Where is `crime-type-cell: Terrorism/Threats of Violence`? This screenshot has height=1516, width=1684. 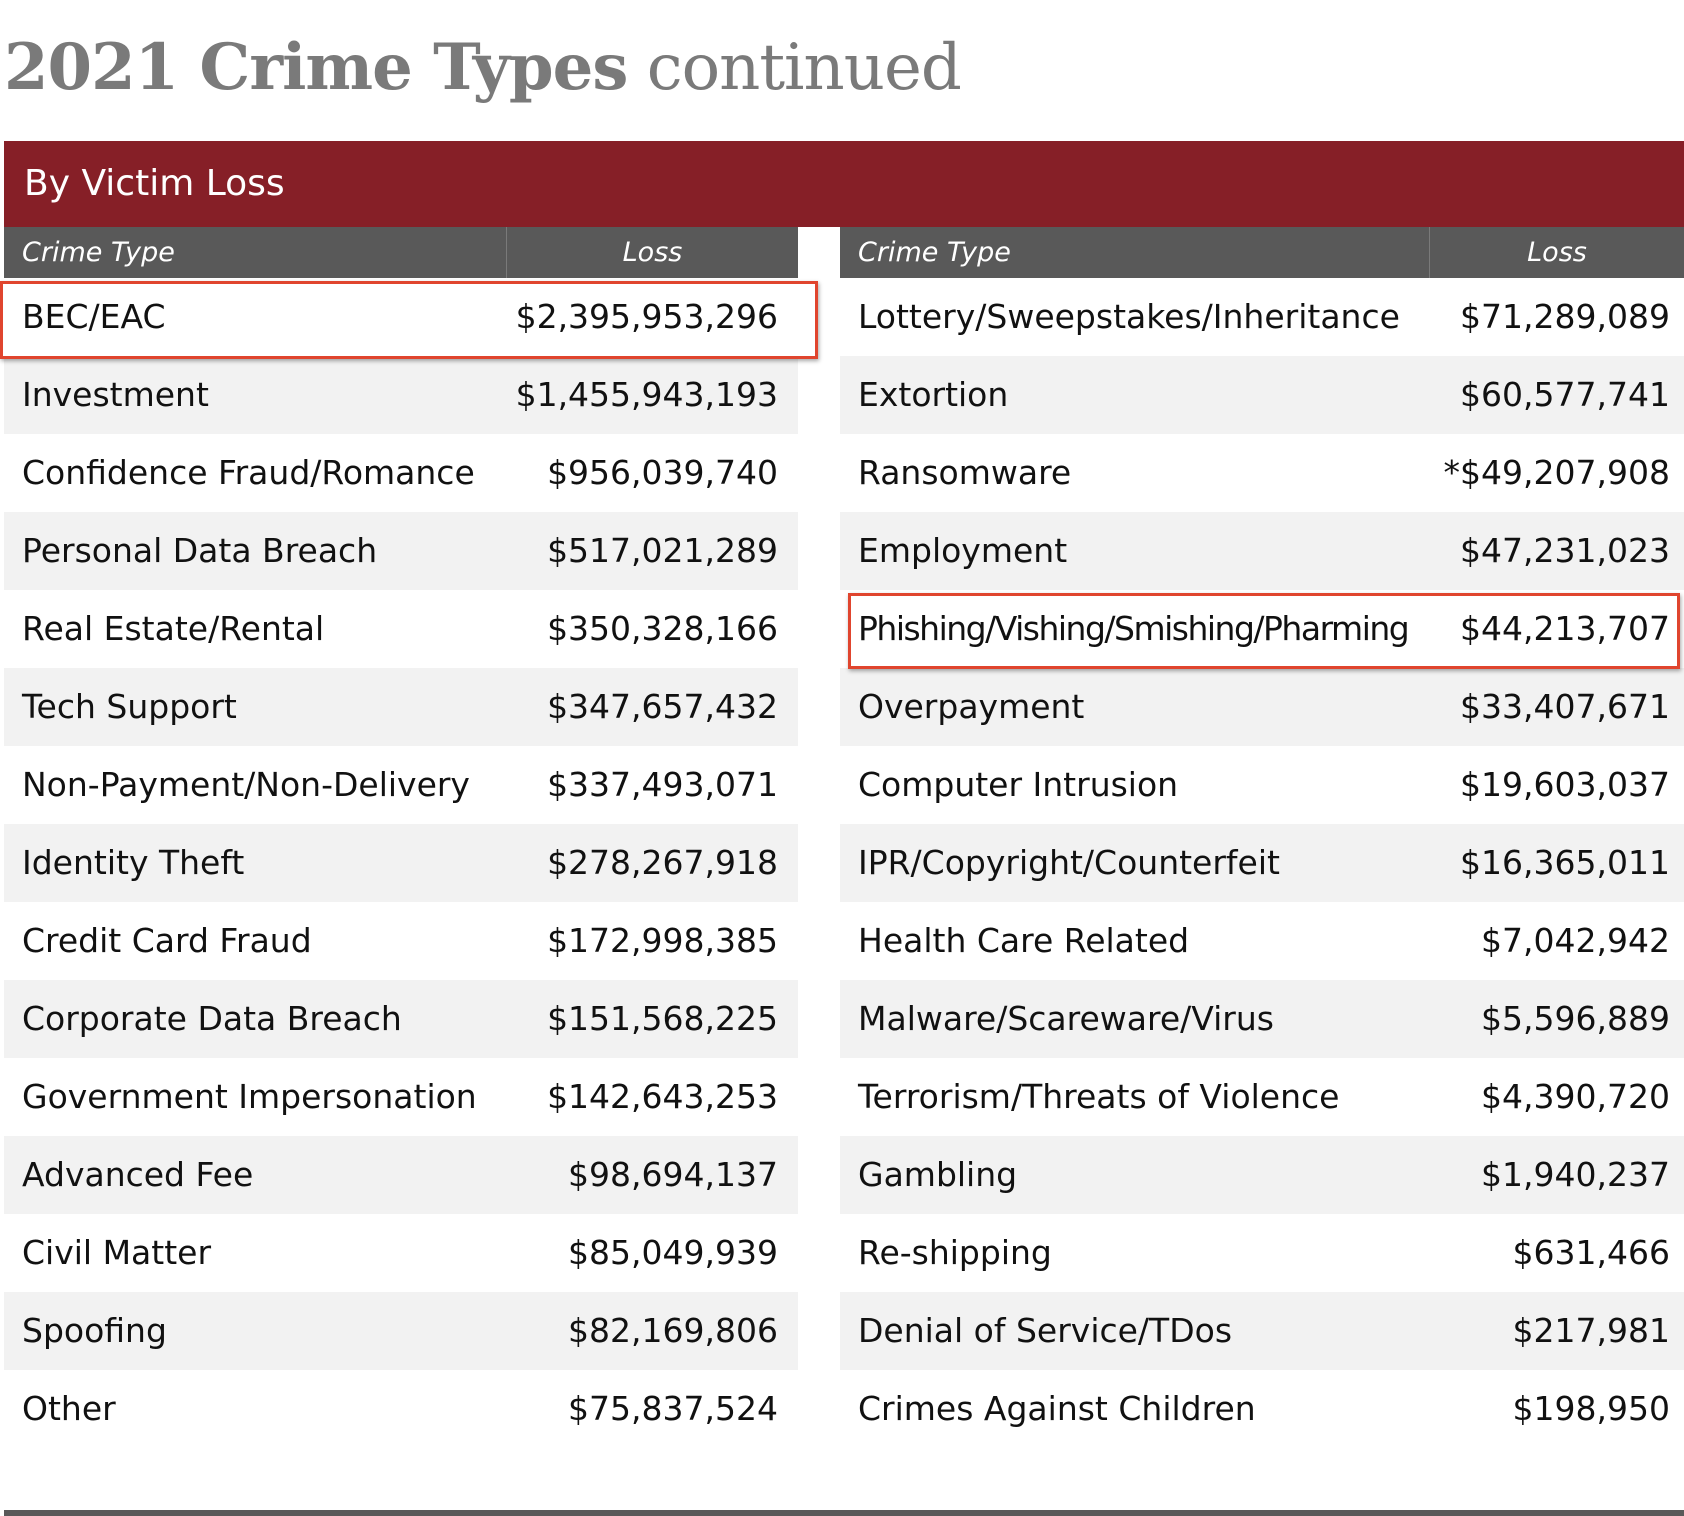 crime-type-cell: Terrorism/Threats of Violence is located at coordinates (1099, 1096).